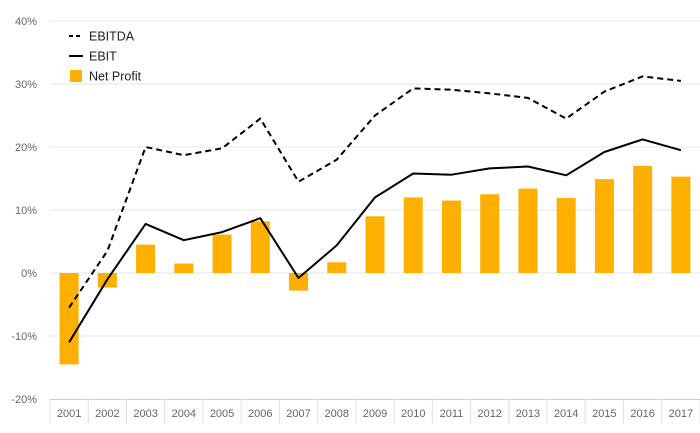  I want to click on y-axis-ticks: -20% -10% 0% 10% 20% 30% 40%, so click(24, 211).